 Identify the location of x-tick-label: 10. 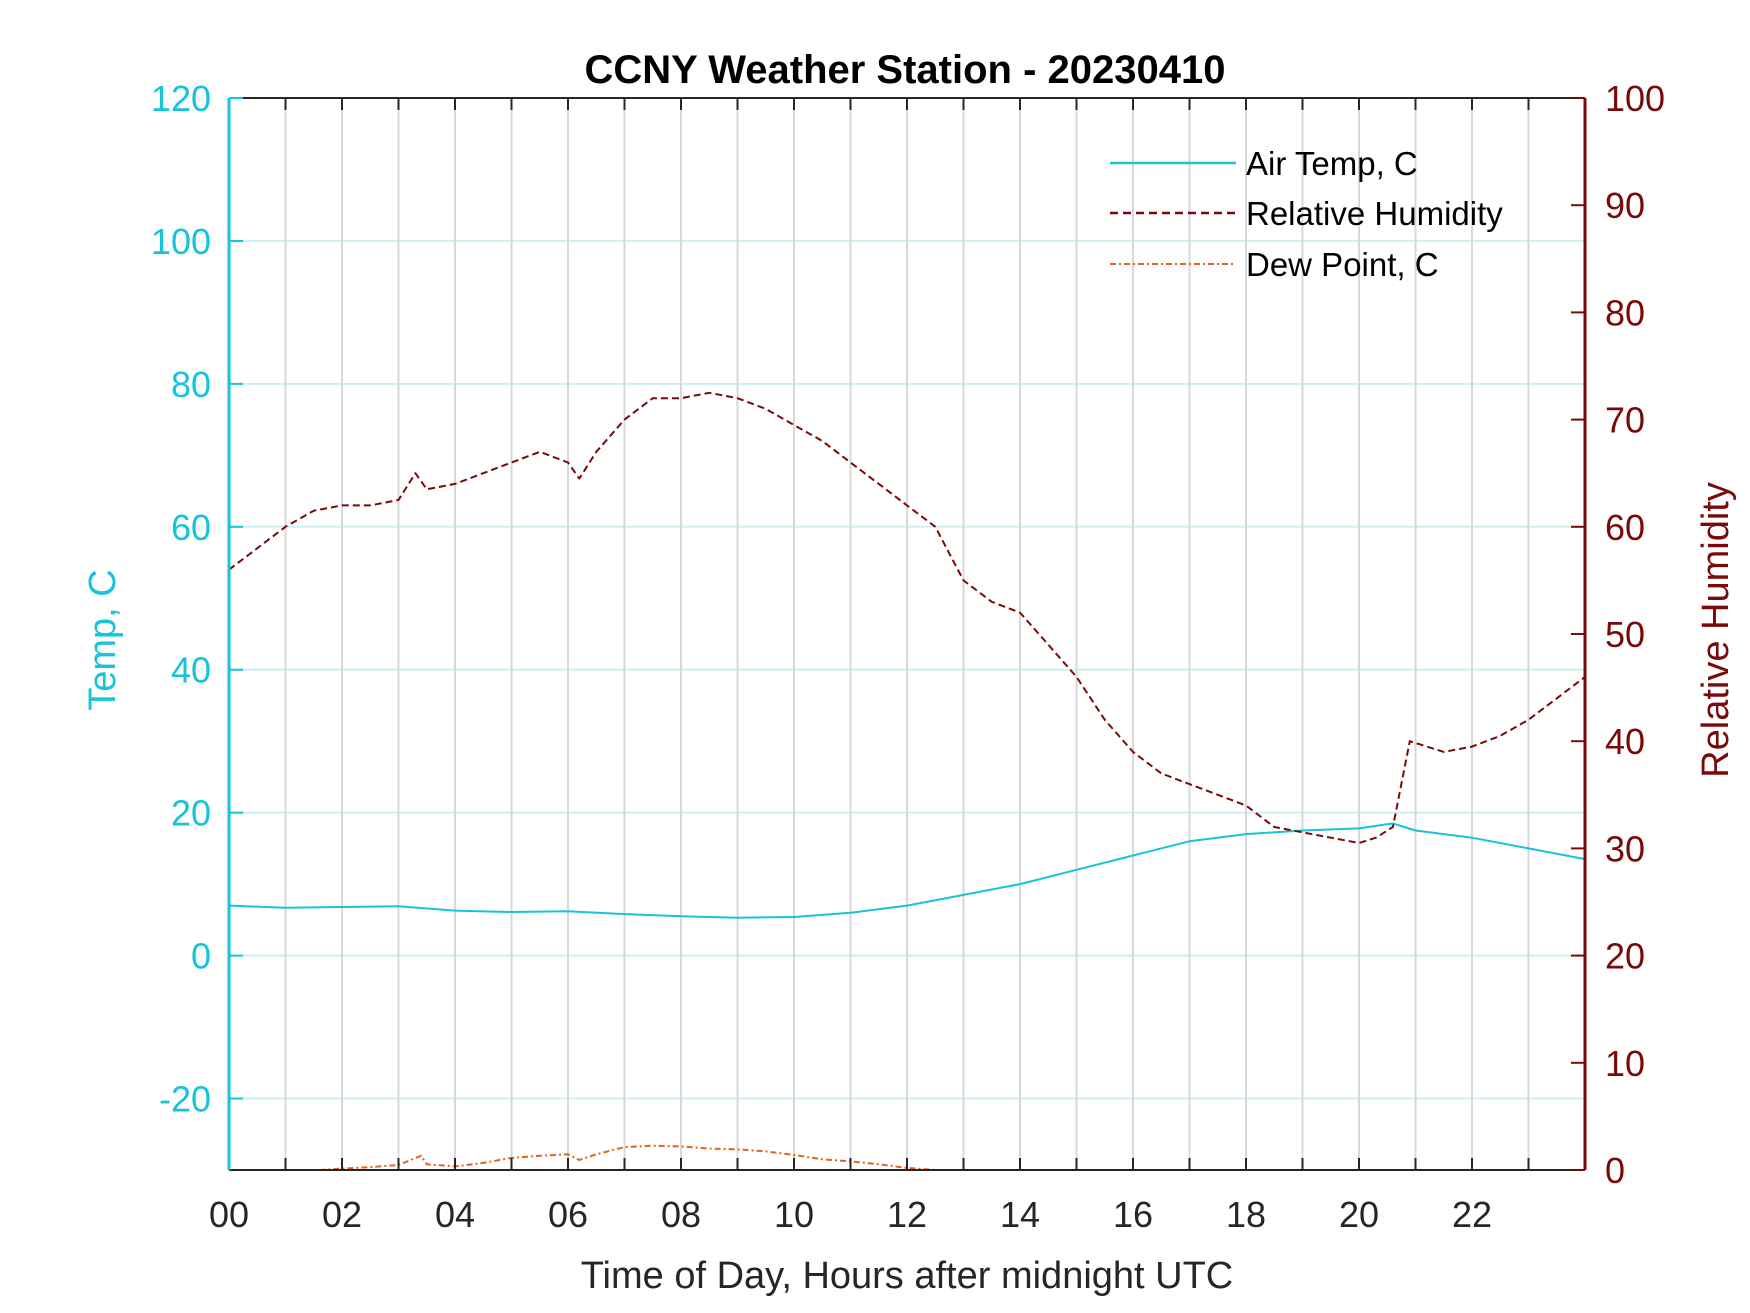
(794, 1214).